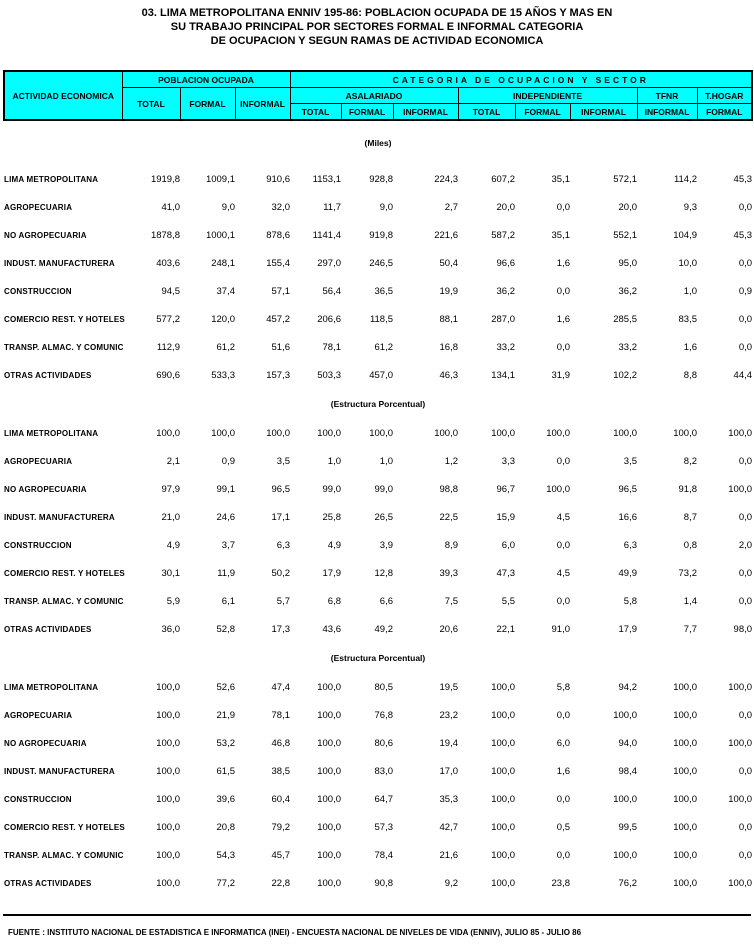 The image size is (754, 949). Describe the element at coordinates (724, 95) in the screenshot. I see `header-group-thogar: T.HOGAR` at that location.